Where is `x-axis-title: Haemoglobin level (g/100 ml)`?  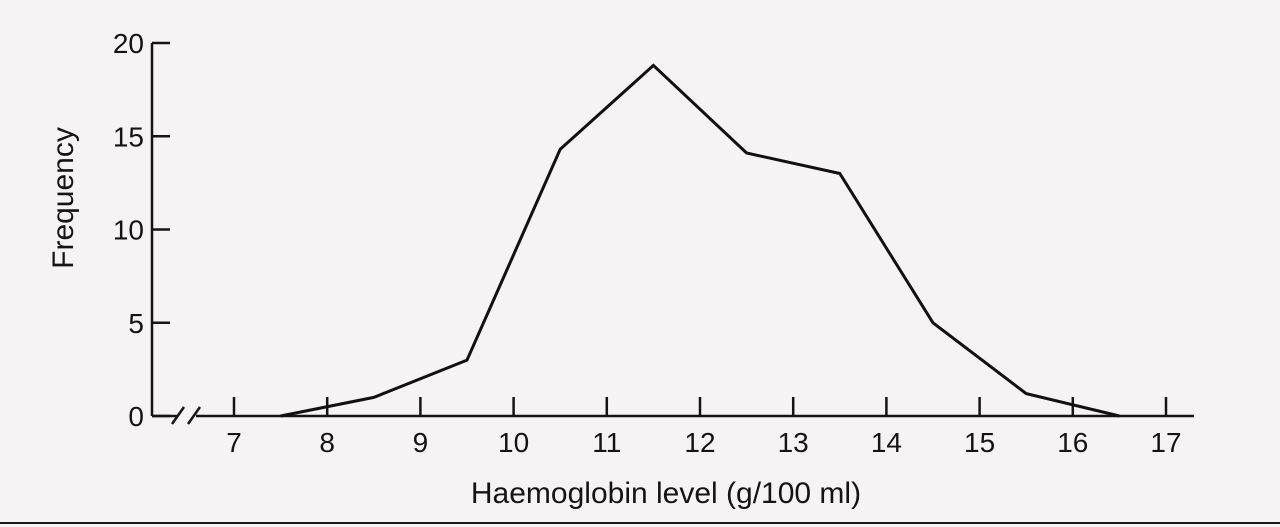
x-axis-title: Haemoglobin level (g/100 ml) is located at coordinates (666, 493).